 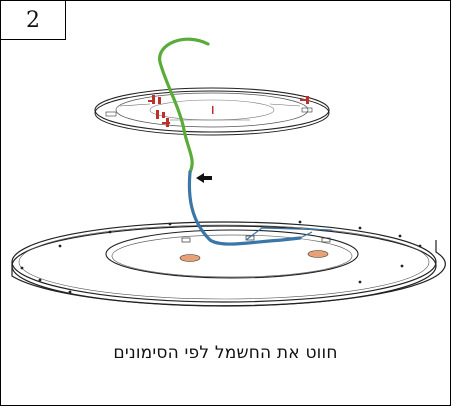 What do you see at coordinates (225, 353) in the screenshot?
I see `instruction-caption: חווט את החשמל לפי הסימונים` at bounding box center [225, 353].